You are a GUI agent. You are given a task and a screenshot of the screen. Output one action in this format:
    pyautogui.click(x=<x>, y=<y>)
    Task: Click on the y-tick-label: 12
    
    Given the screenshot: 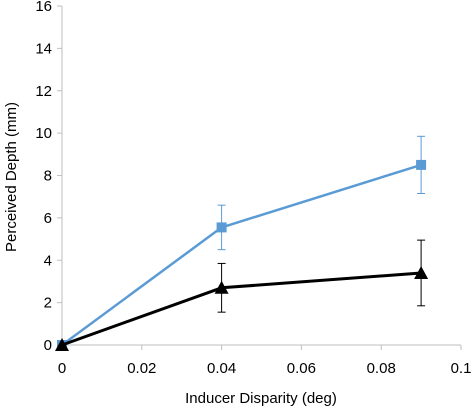 What is the action you would take?
    pyautogui.click(x=43, y=91)
    